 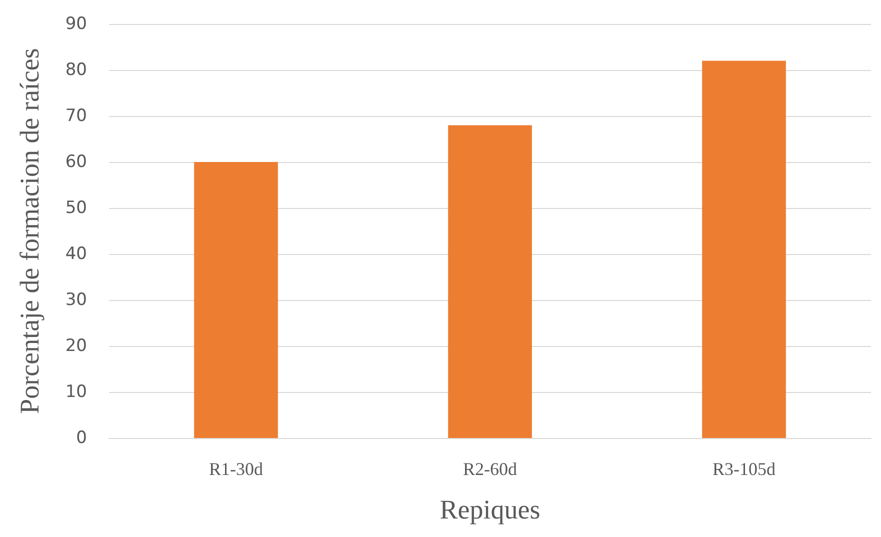 I want to click on x-tick-label: R3-105d, so click(x=744, y=469).